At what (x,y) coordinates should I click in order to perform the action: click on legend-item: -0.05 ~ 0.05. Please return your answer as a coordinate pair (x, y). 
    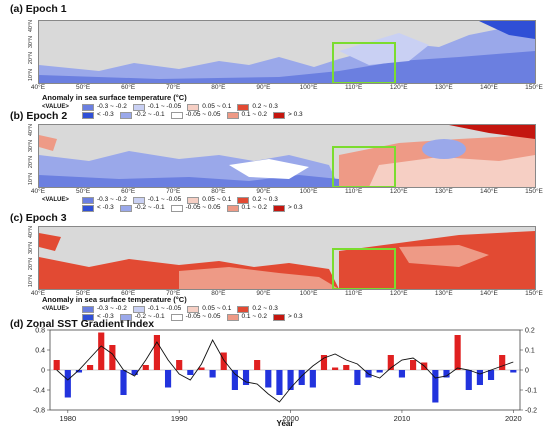
    Looking at the image, I should click on (195, 317).